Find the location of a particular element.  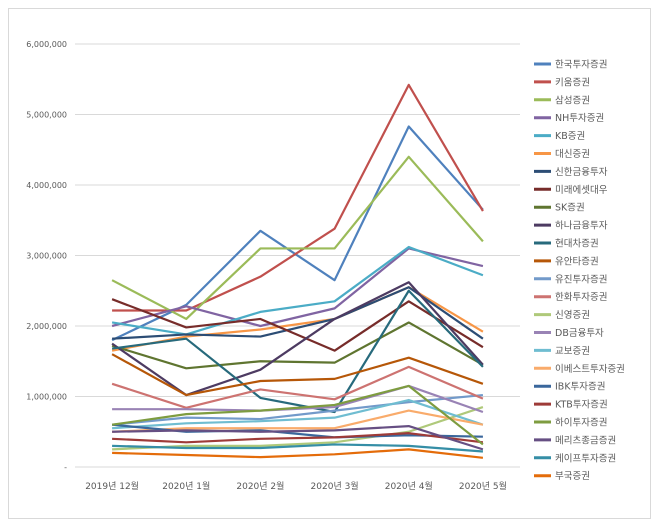

legend-label: 대신증권 is located at coordinates (572, 154).